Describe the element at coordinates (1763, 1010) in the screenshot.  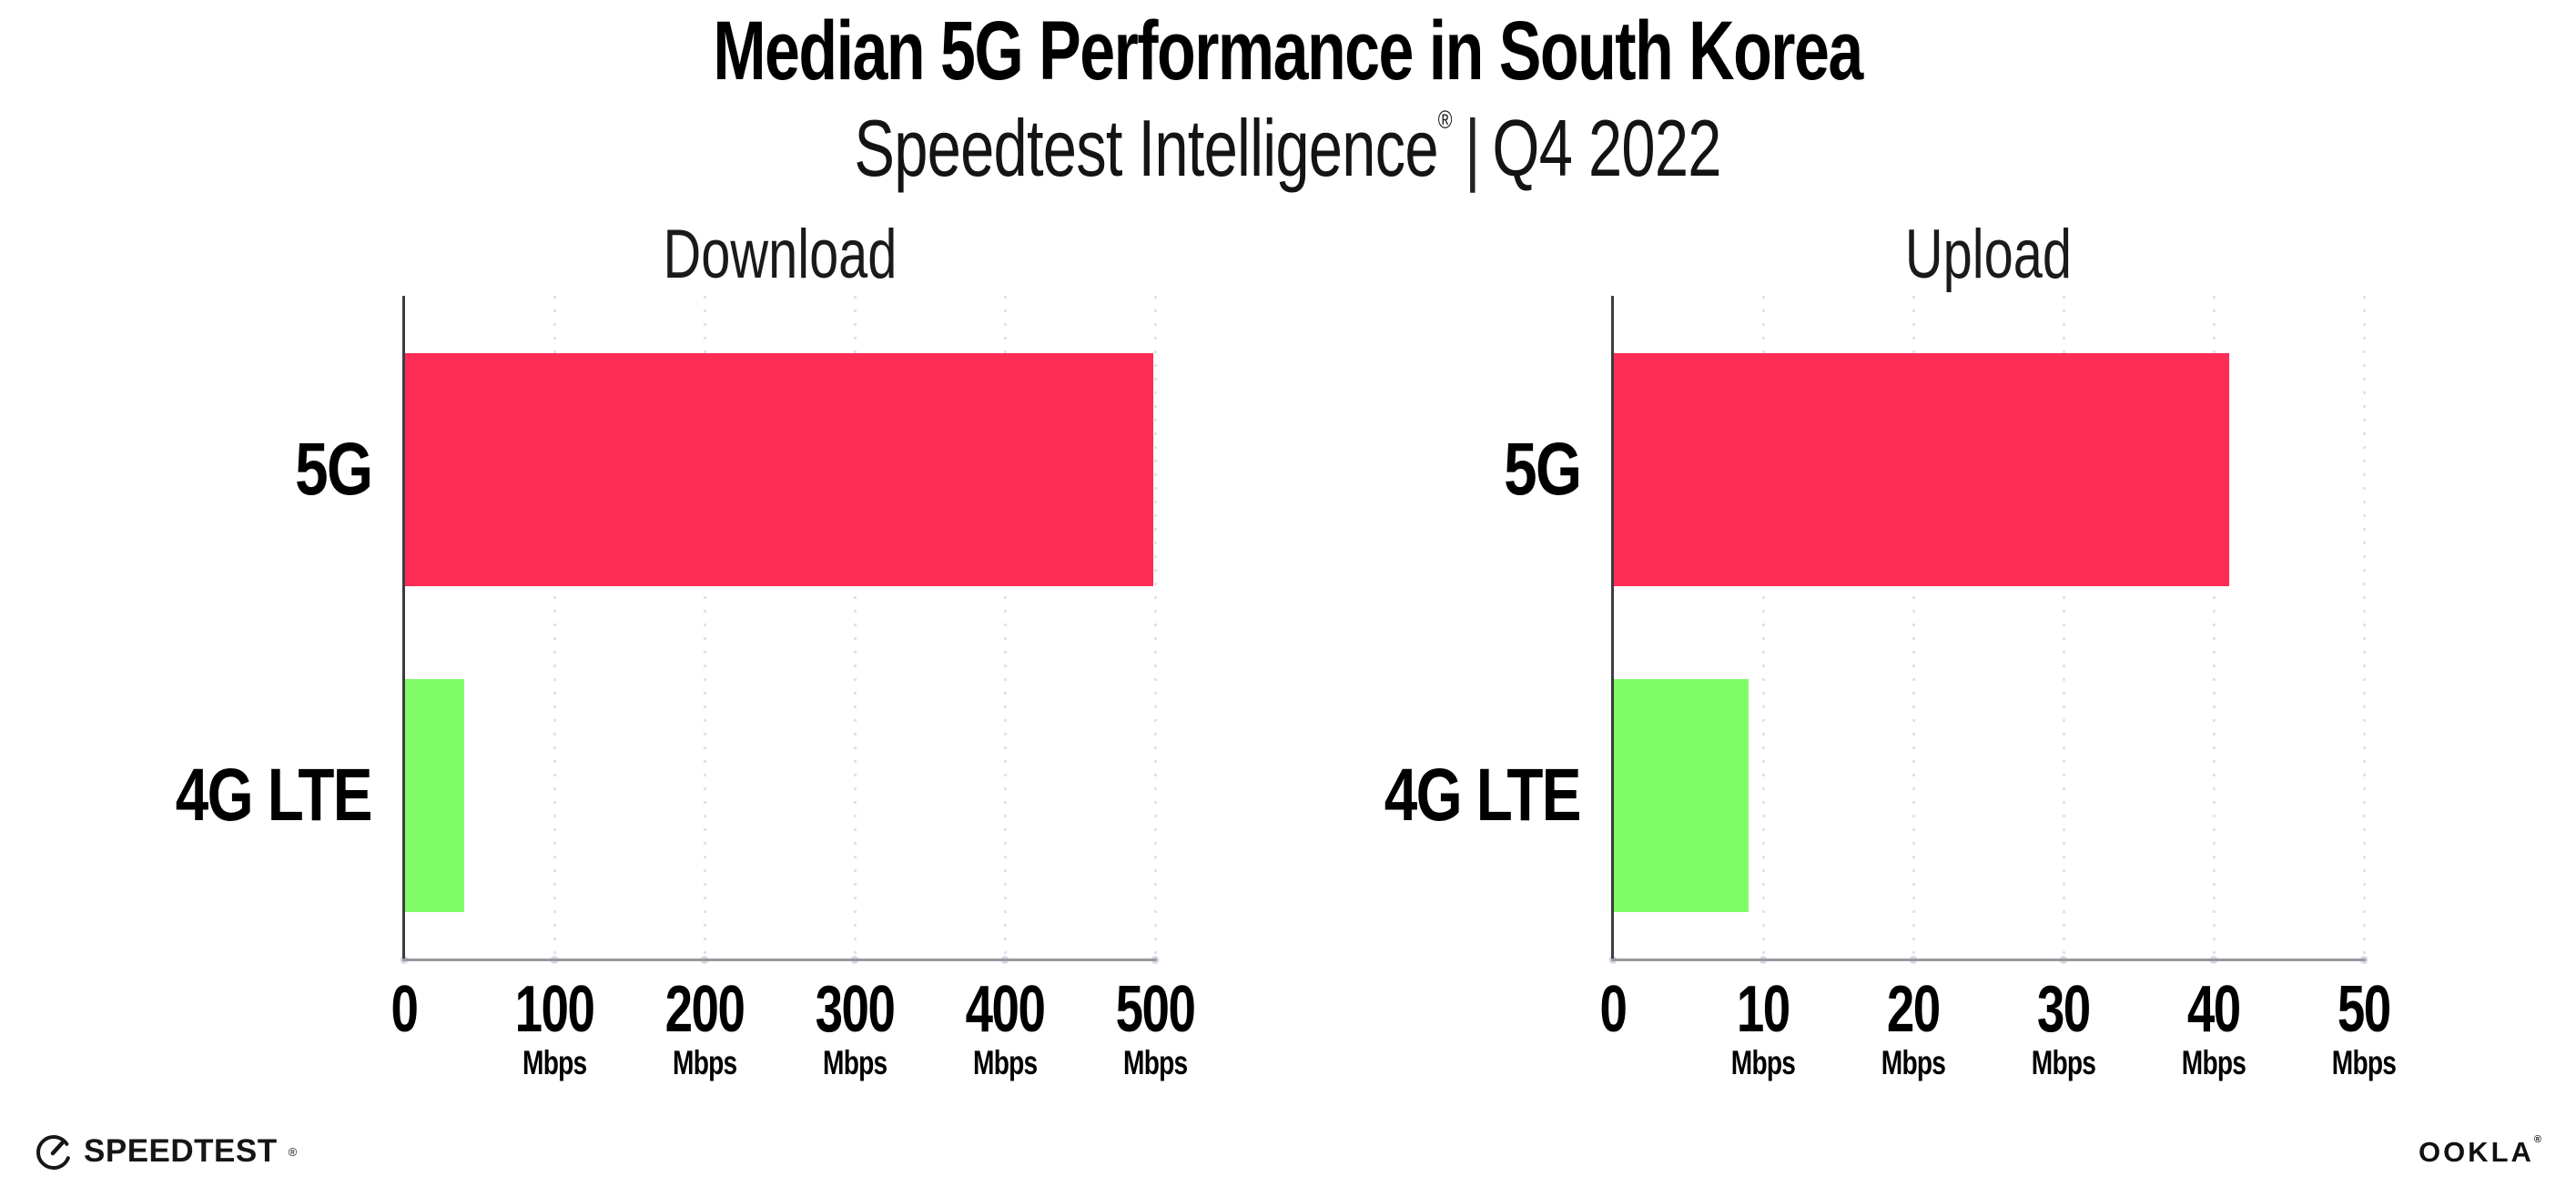
I see `x-tick-value: 10` at that location.